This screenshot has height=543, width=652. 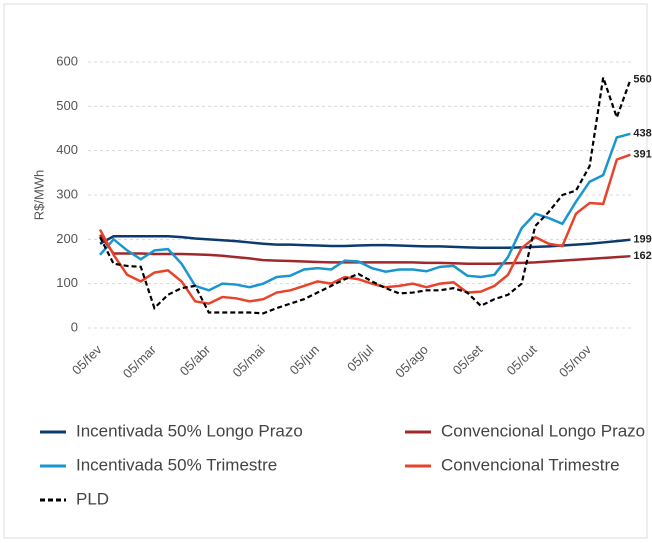 I want to click on legend-label: Convencional Trimestre, so click(x=530, y=464).